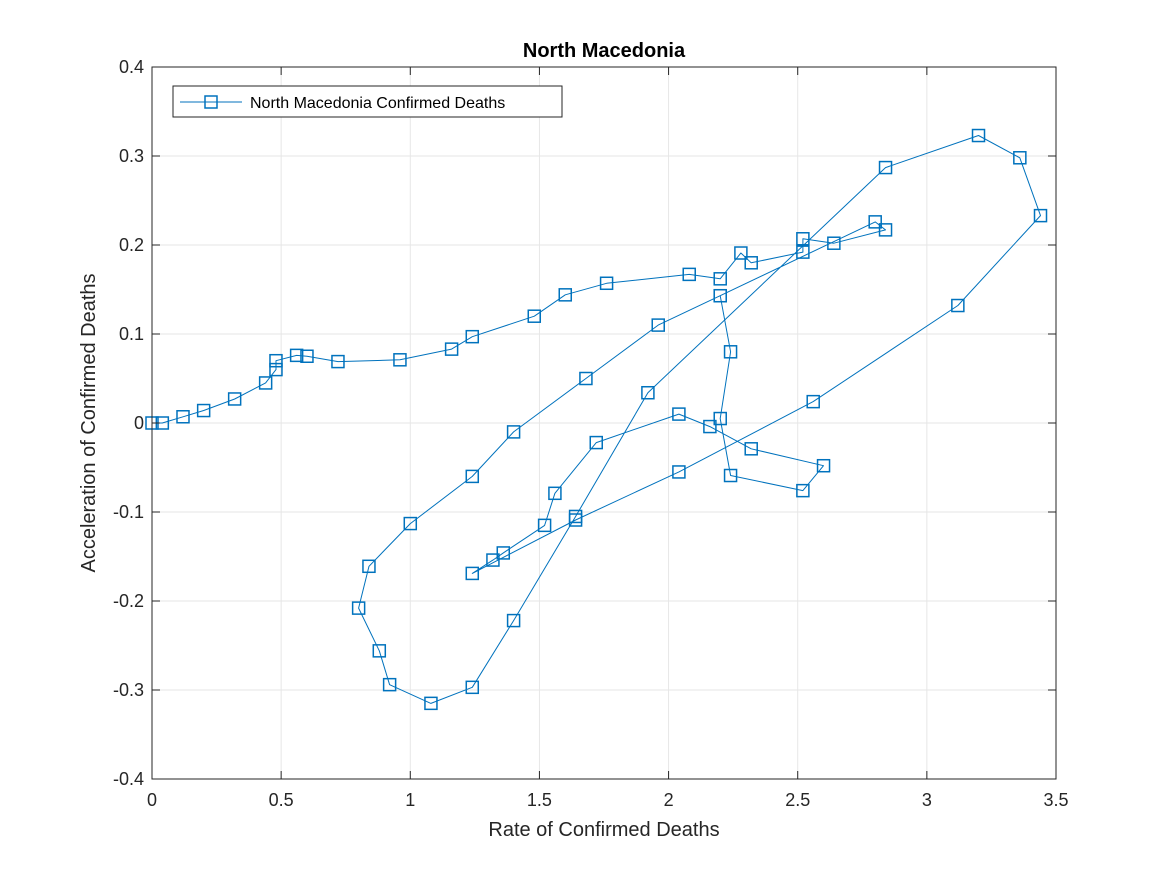  Describe the element at coordinates (211, 102) in the screenshot. I see `legend-marker` at that location.